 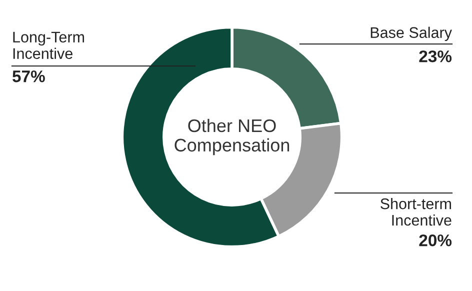 What do you see at coordinates (416, 212) in the screenshot?
I see `slice-label: Short-term Incentive` at bounding box center [416, 212].